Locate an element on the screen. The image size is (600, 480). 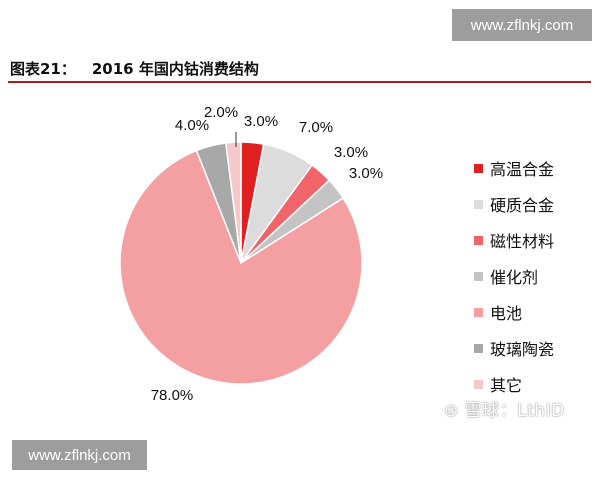
legend-label: 高温合金 is located at coordinates (522, 169).